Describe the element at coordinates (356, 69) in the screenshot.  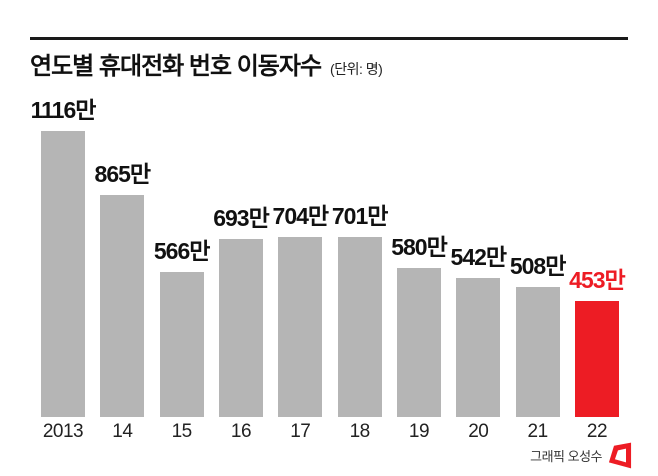
I see `unit-label: (단위: 명)` at that location.